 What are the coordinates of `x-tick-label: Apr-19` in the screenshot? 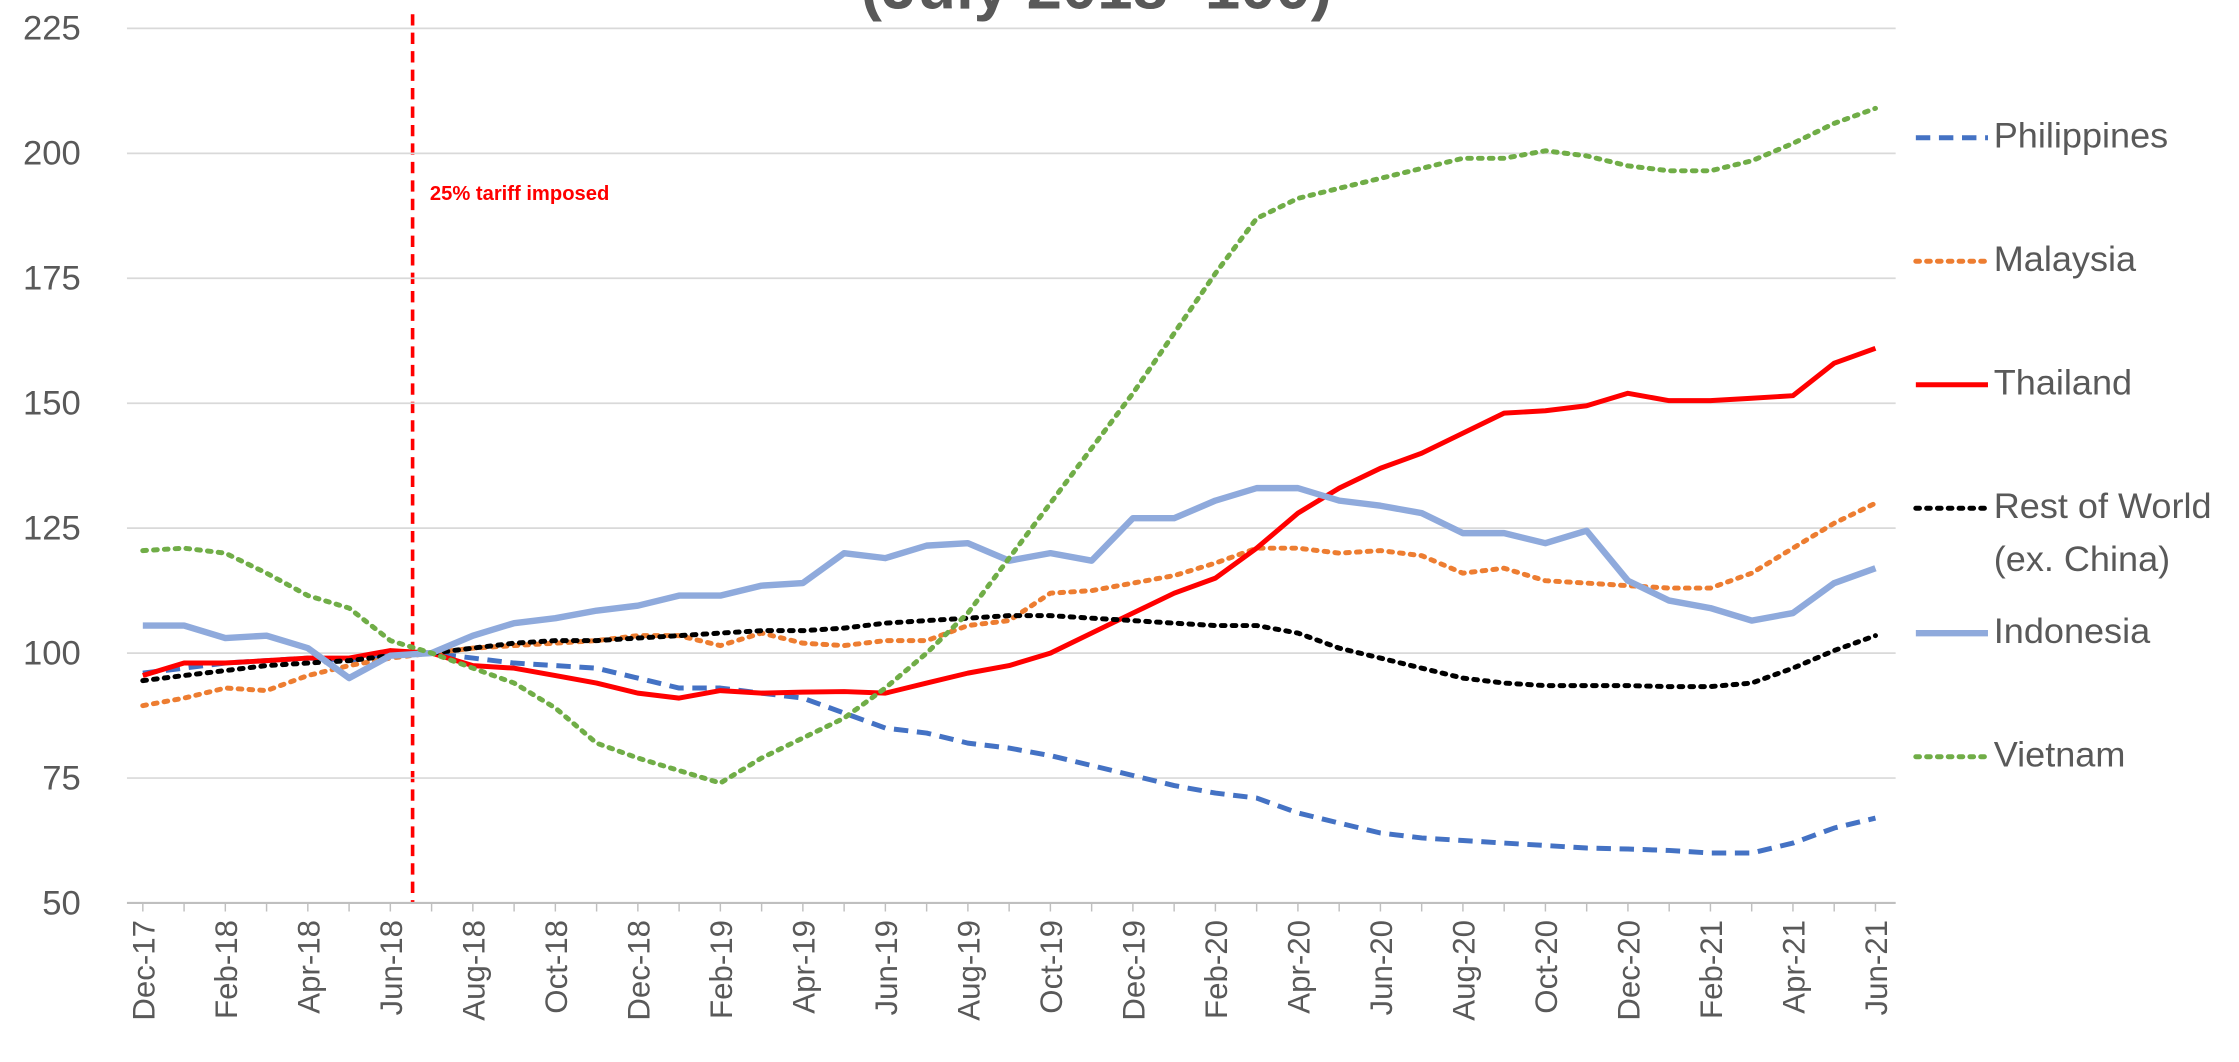 It's located at (803, 967).